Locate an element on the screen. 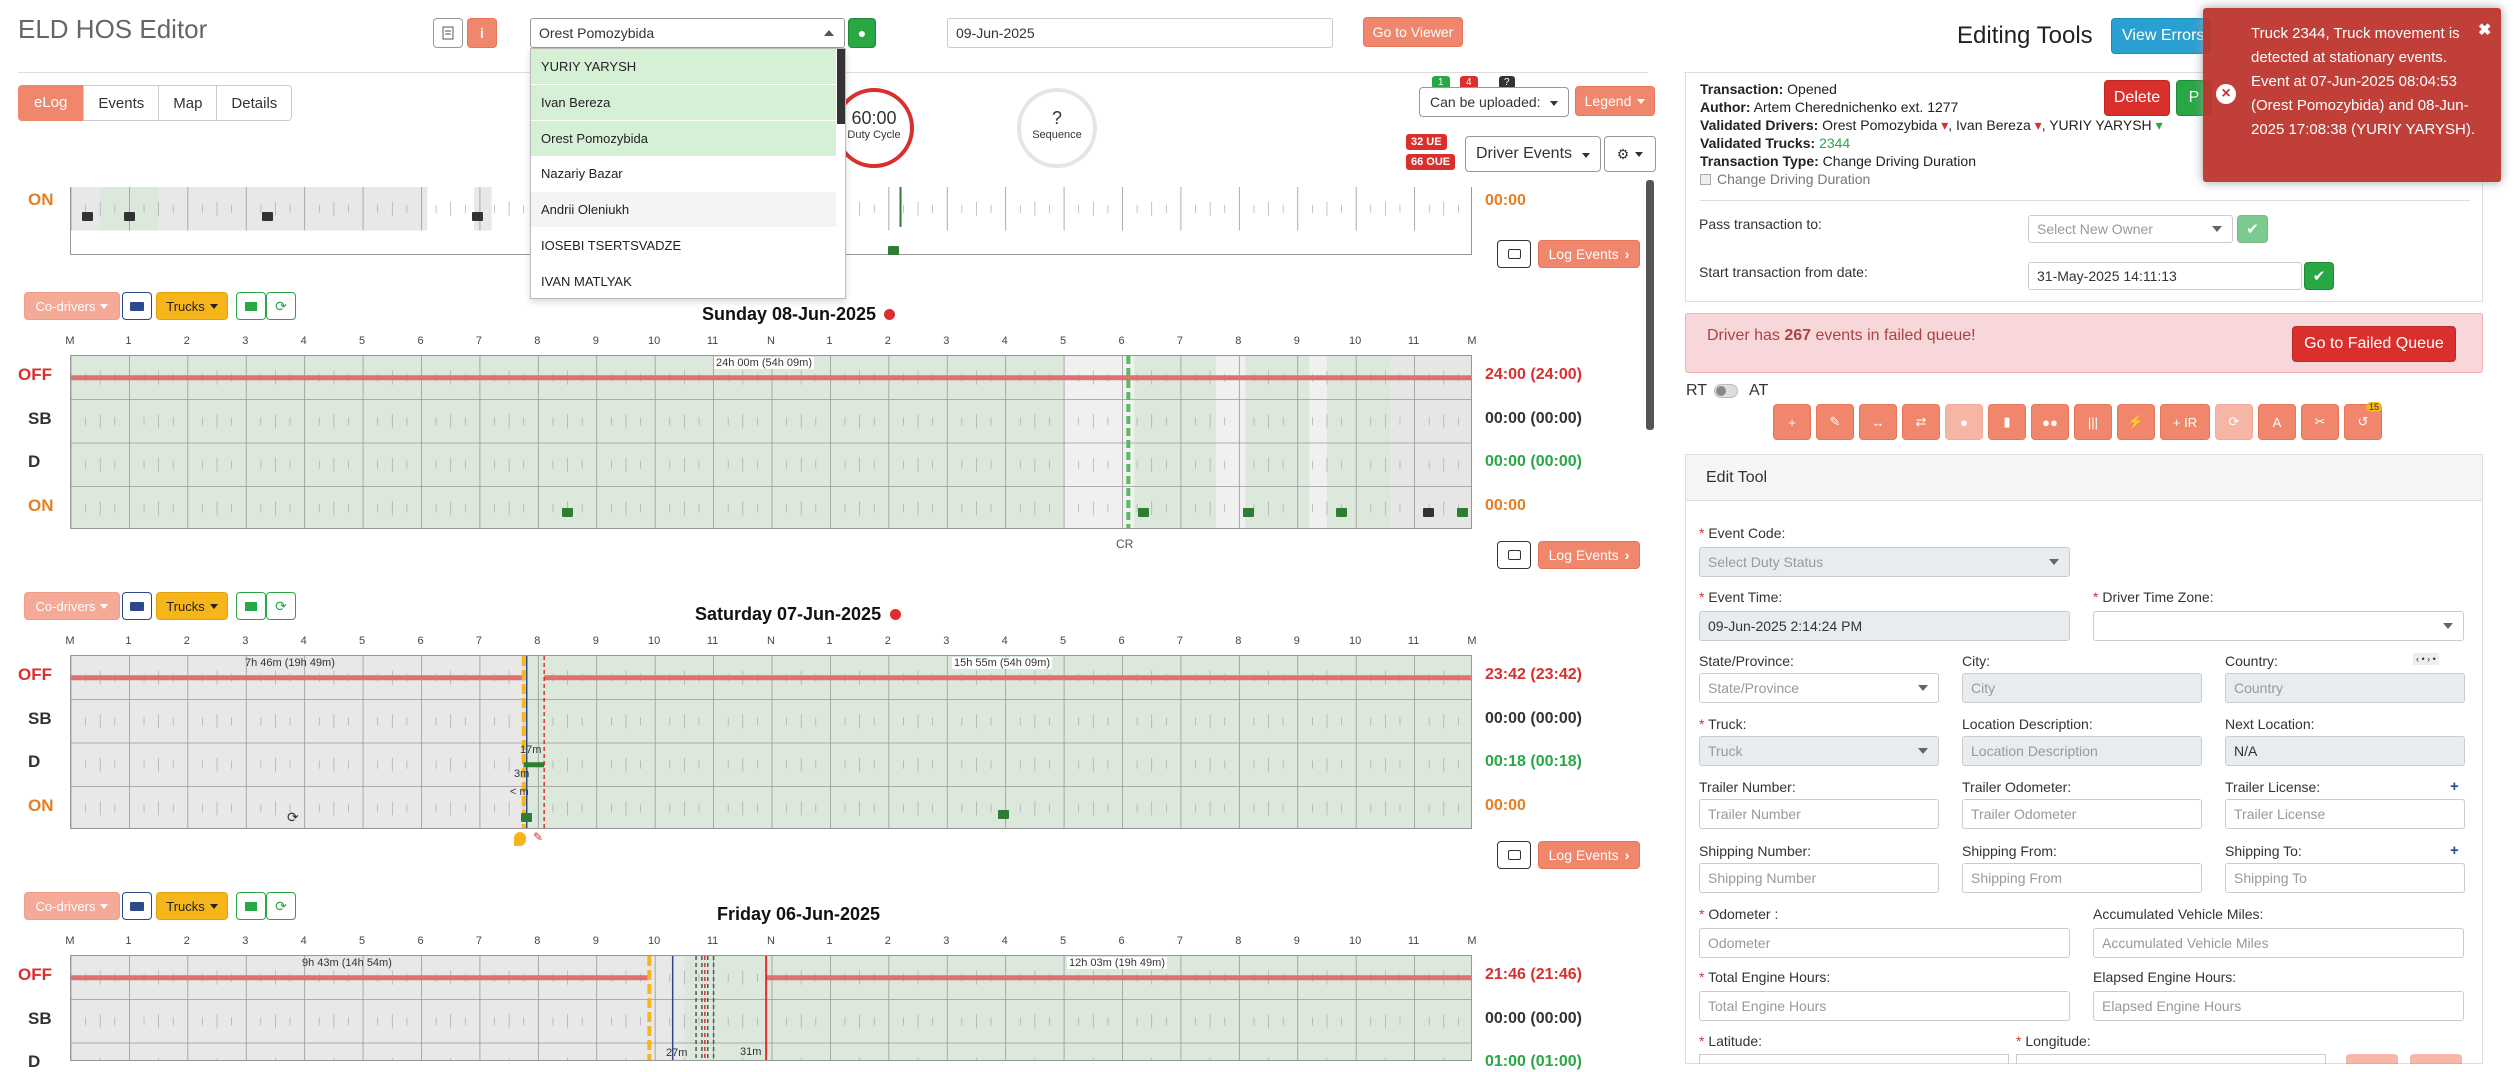 This screenshot has height=1072, width=2514. pencil-tool-button: ✎ is located at coordinates (1835, 422).